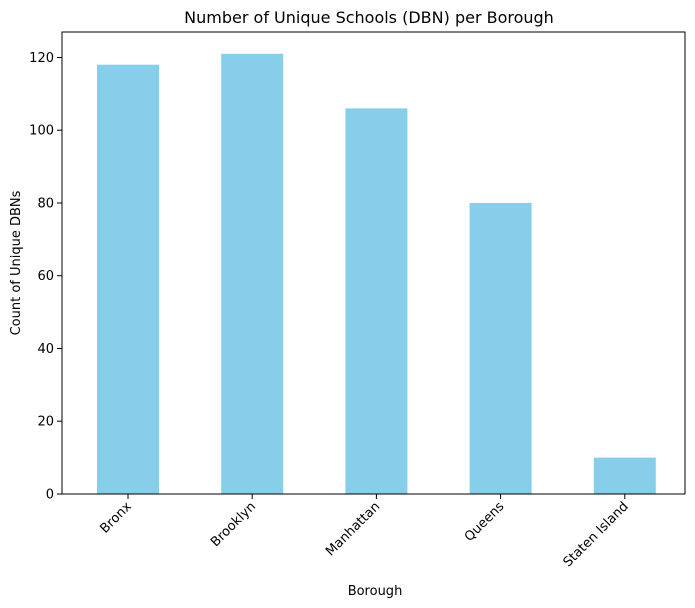 The height and width of the screenshot is (608, 695). Describe the element at coordinates (624, 475) in the screenshot. I see `bar-staten-island` at that location.